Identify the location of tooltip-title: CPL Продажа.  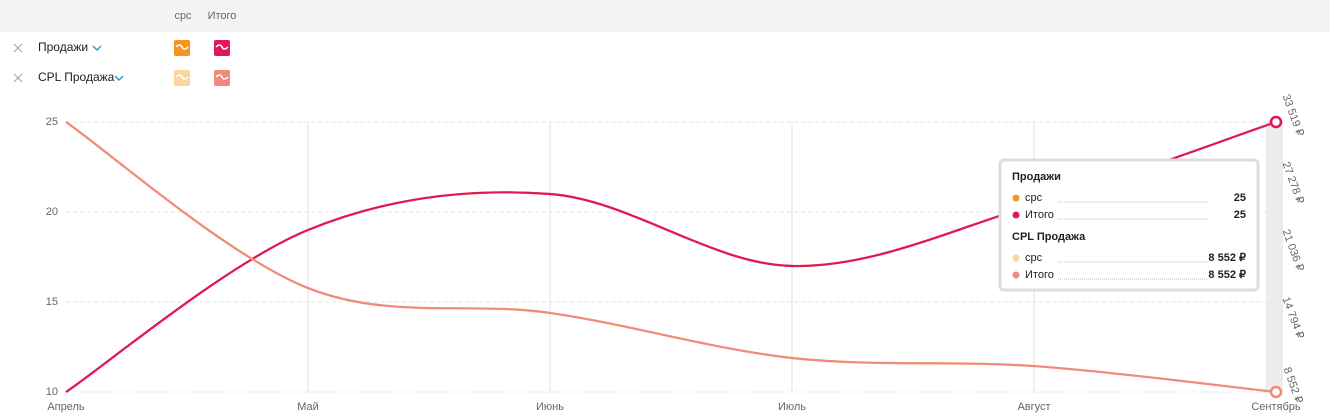
(1049, 237).